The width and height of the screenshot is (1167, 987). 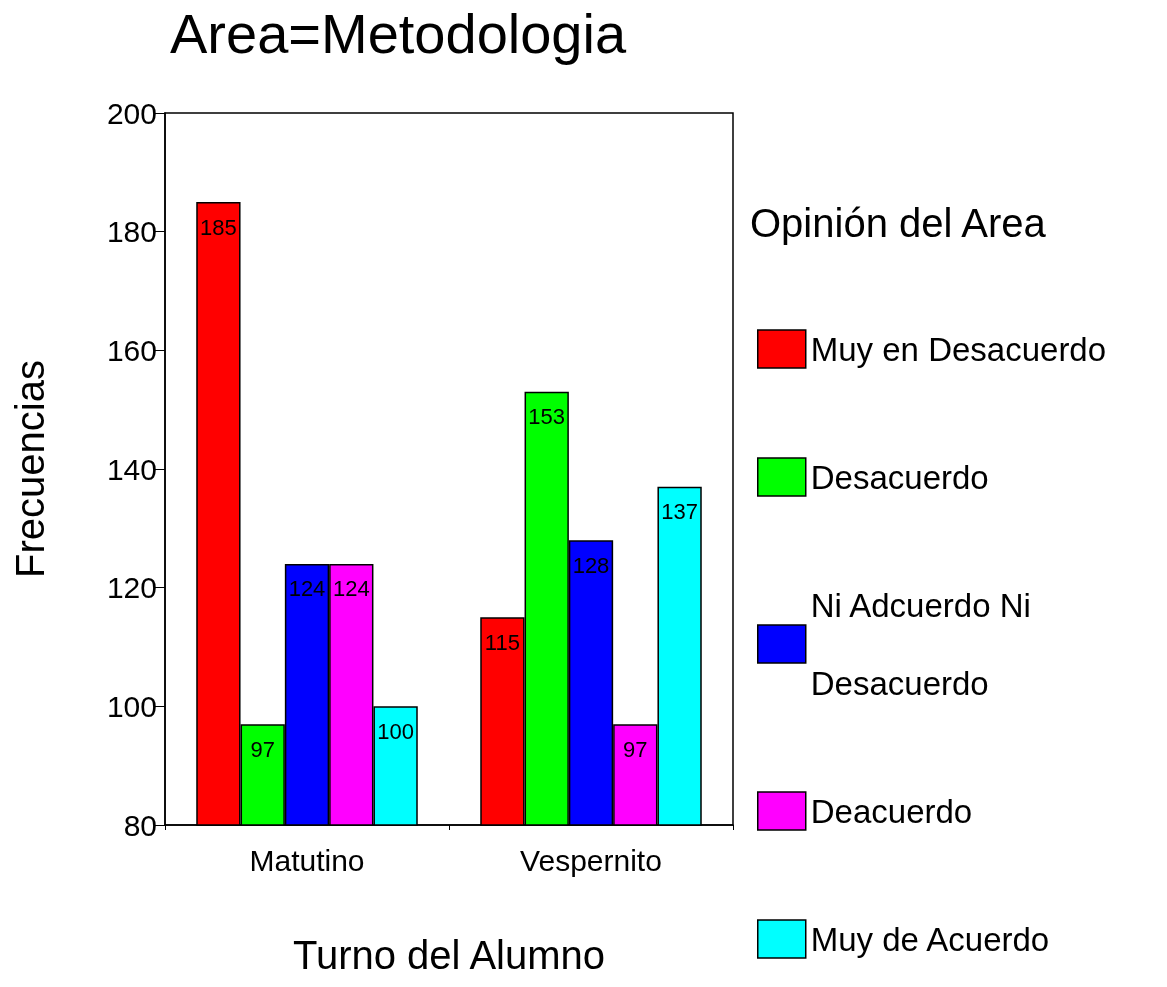 I want to click on legend-title: Opinión del Area, so click(x=898, y=223).